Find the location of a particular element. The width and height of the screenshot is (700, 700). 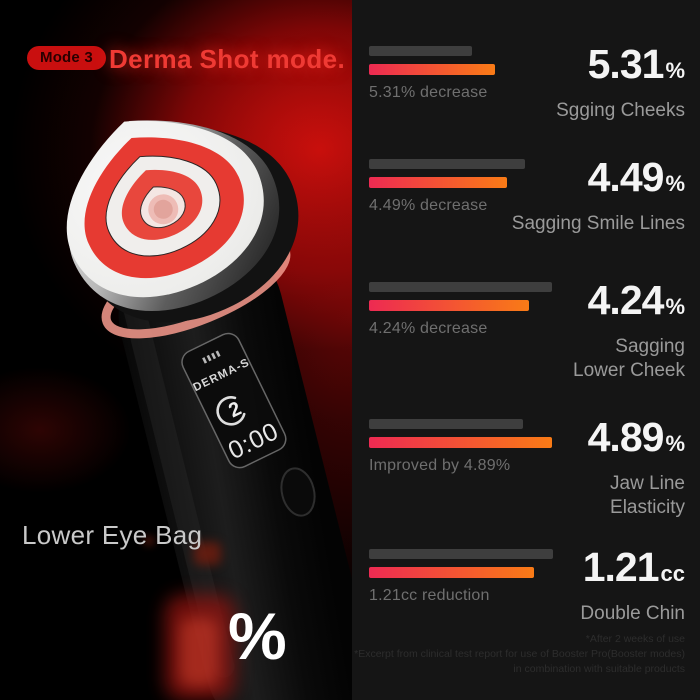

stat-value: 5.31 is located at coordinates (626, 64).